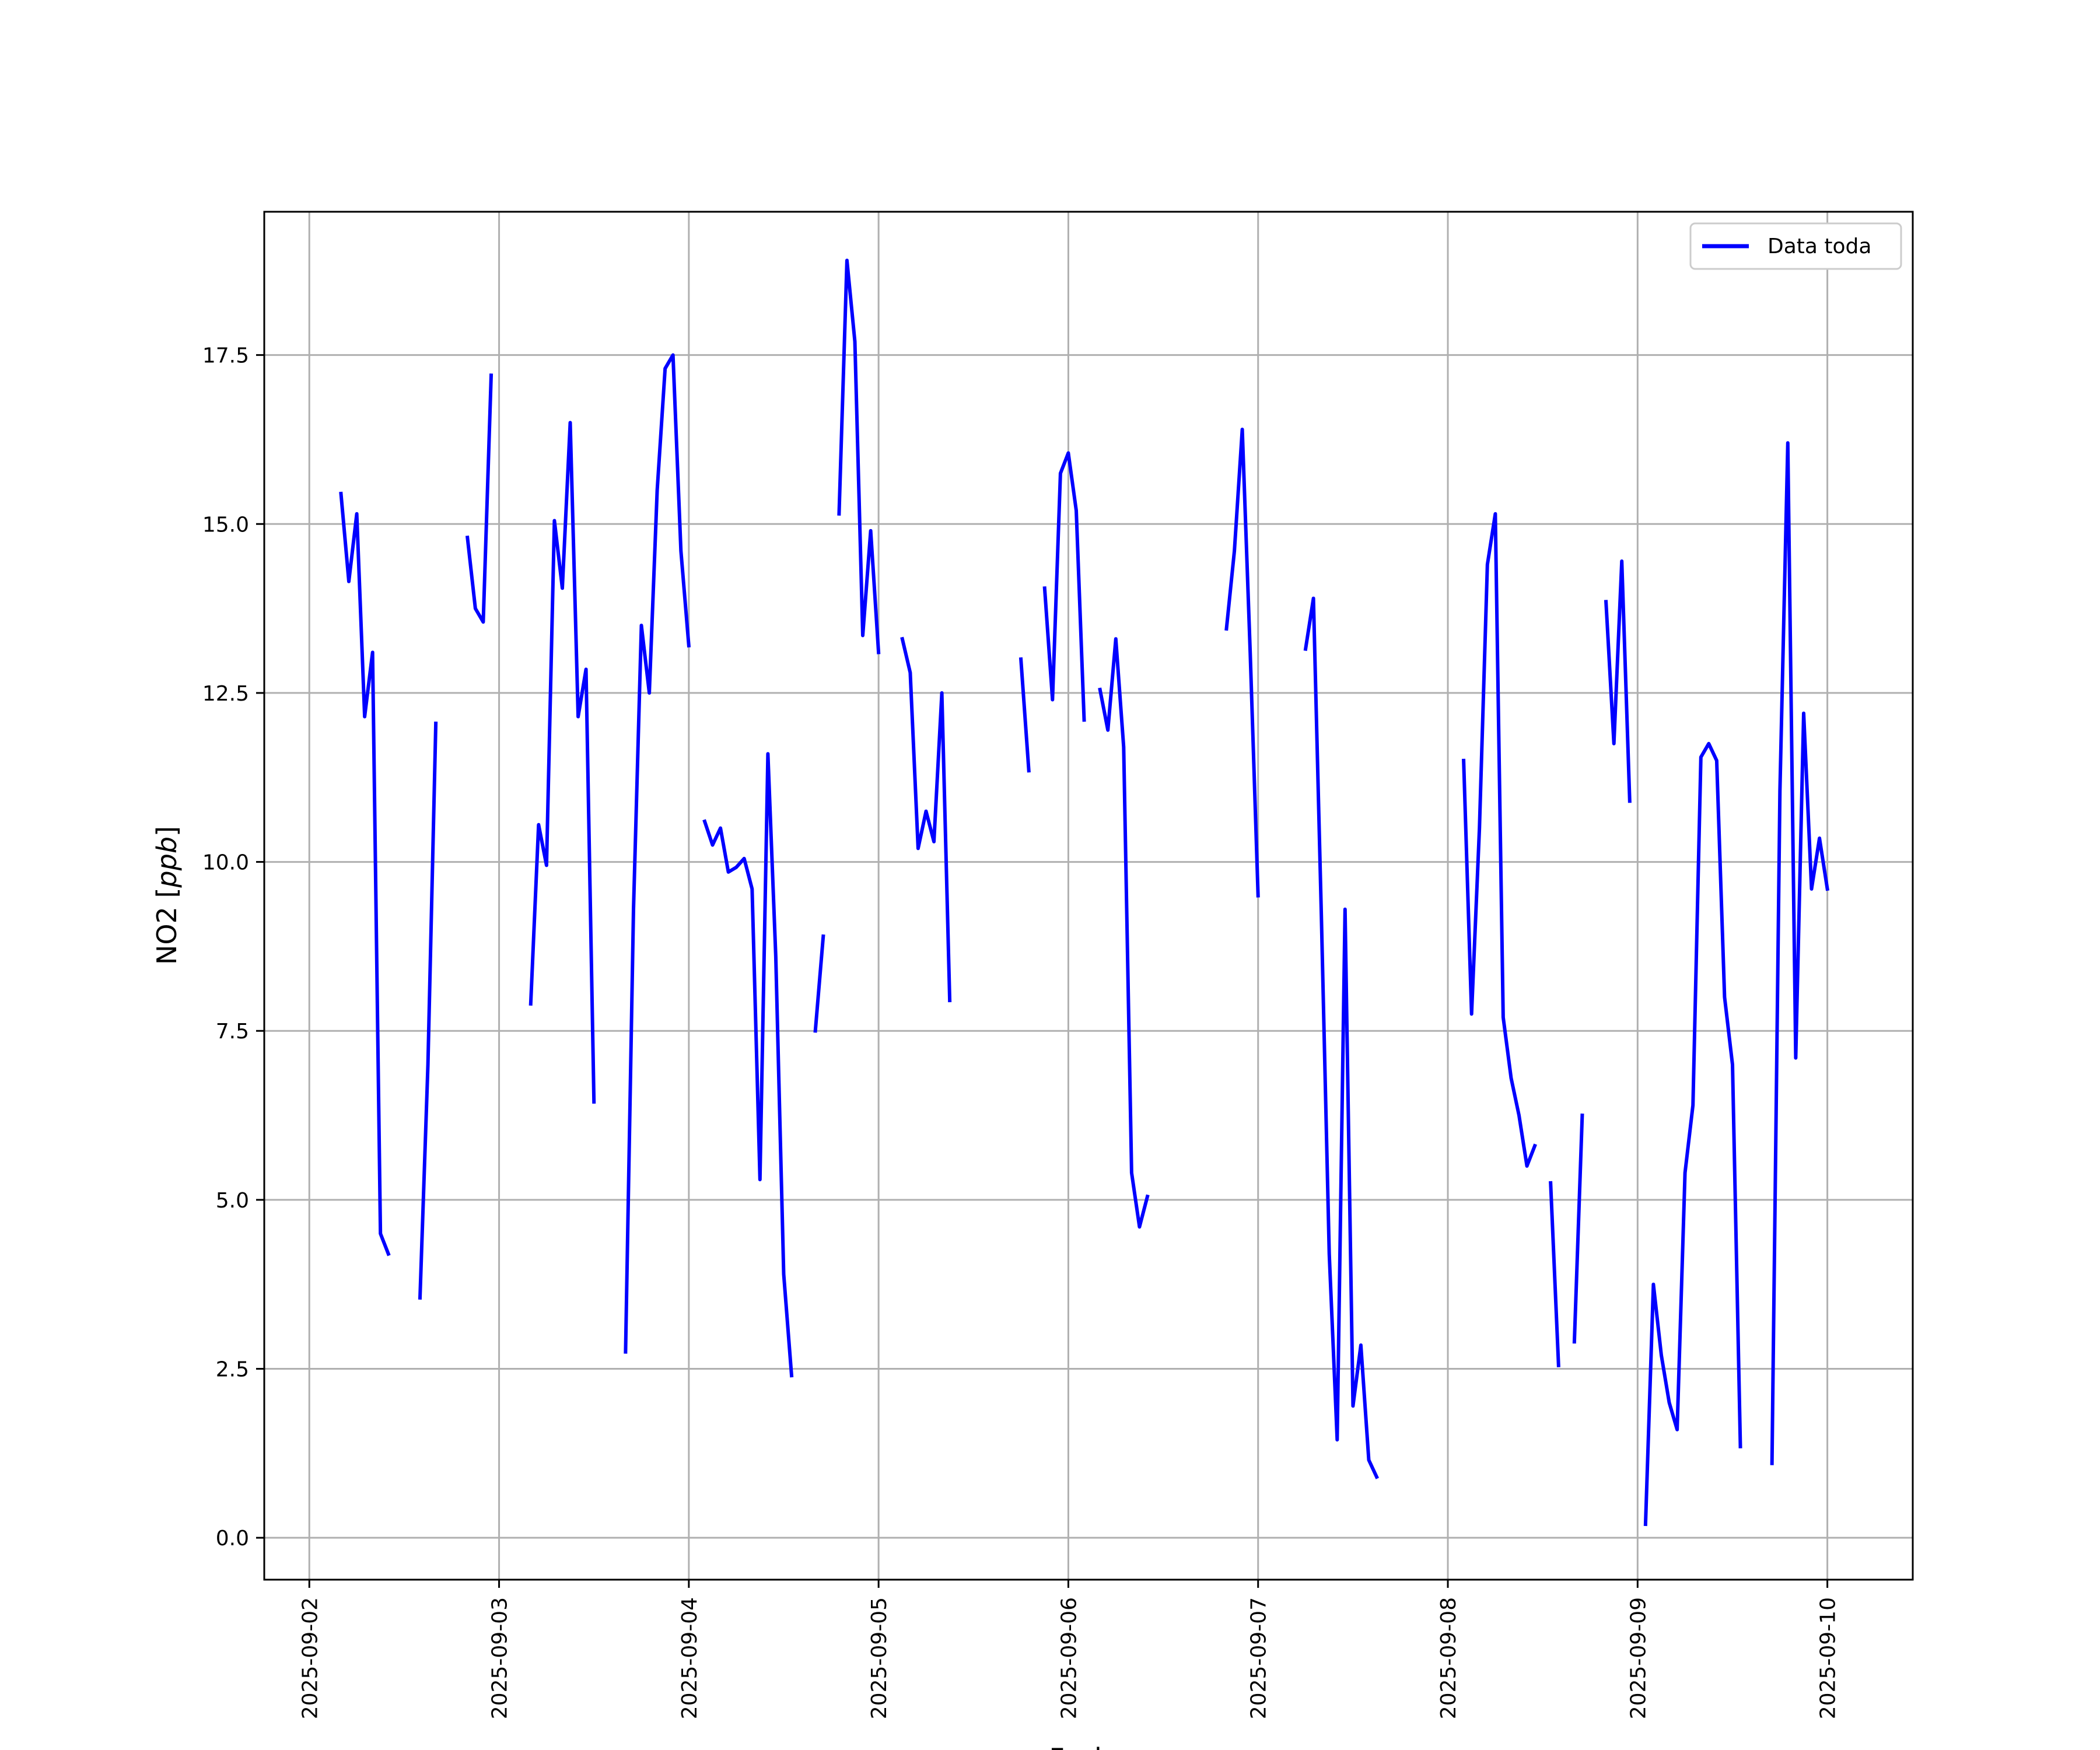 This screenshot has width=2100, height=1750. I want to click on y-tick-label: 17.5, so click(225, 356).